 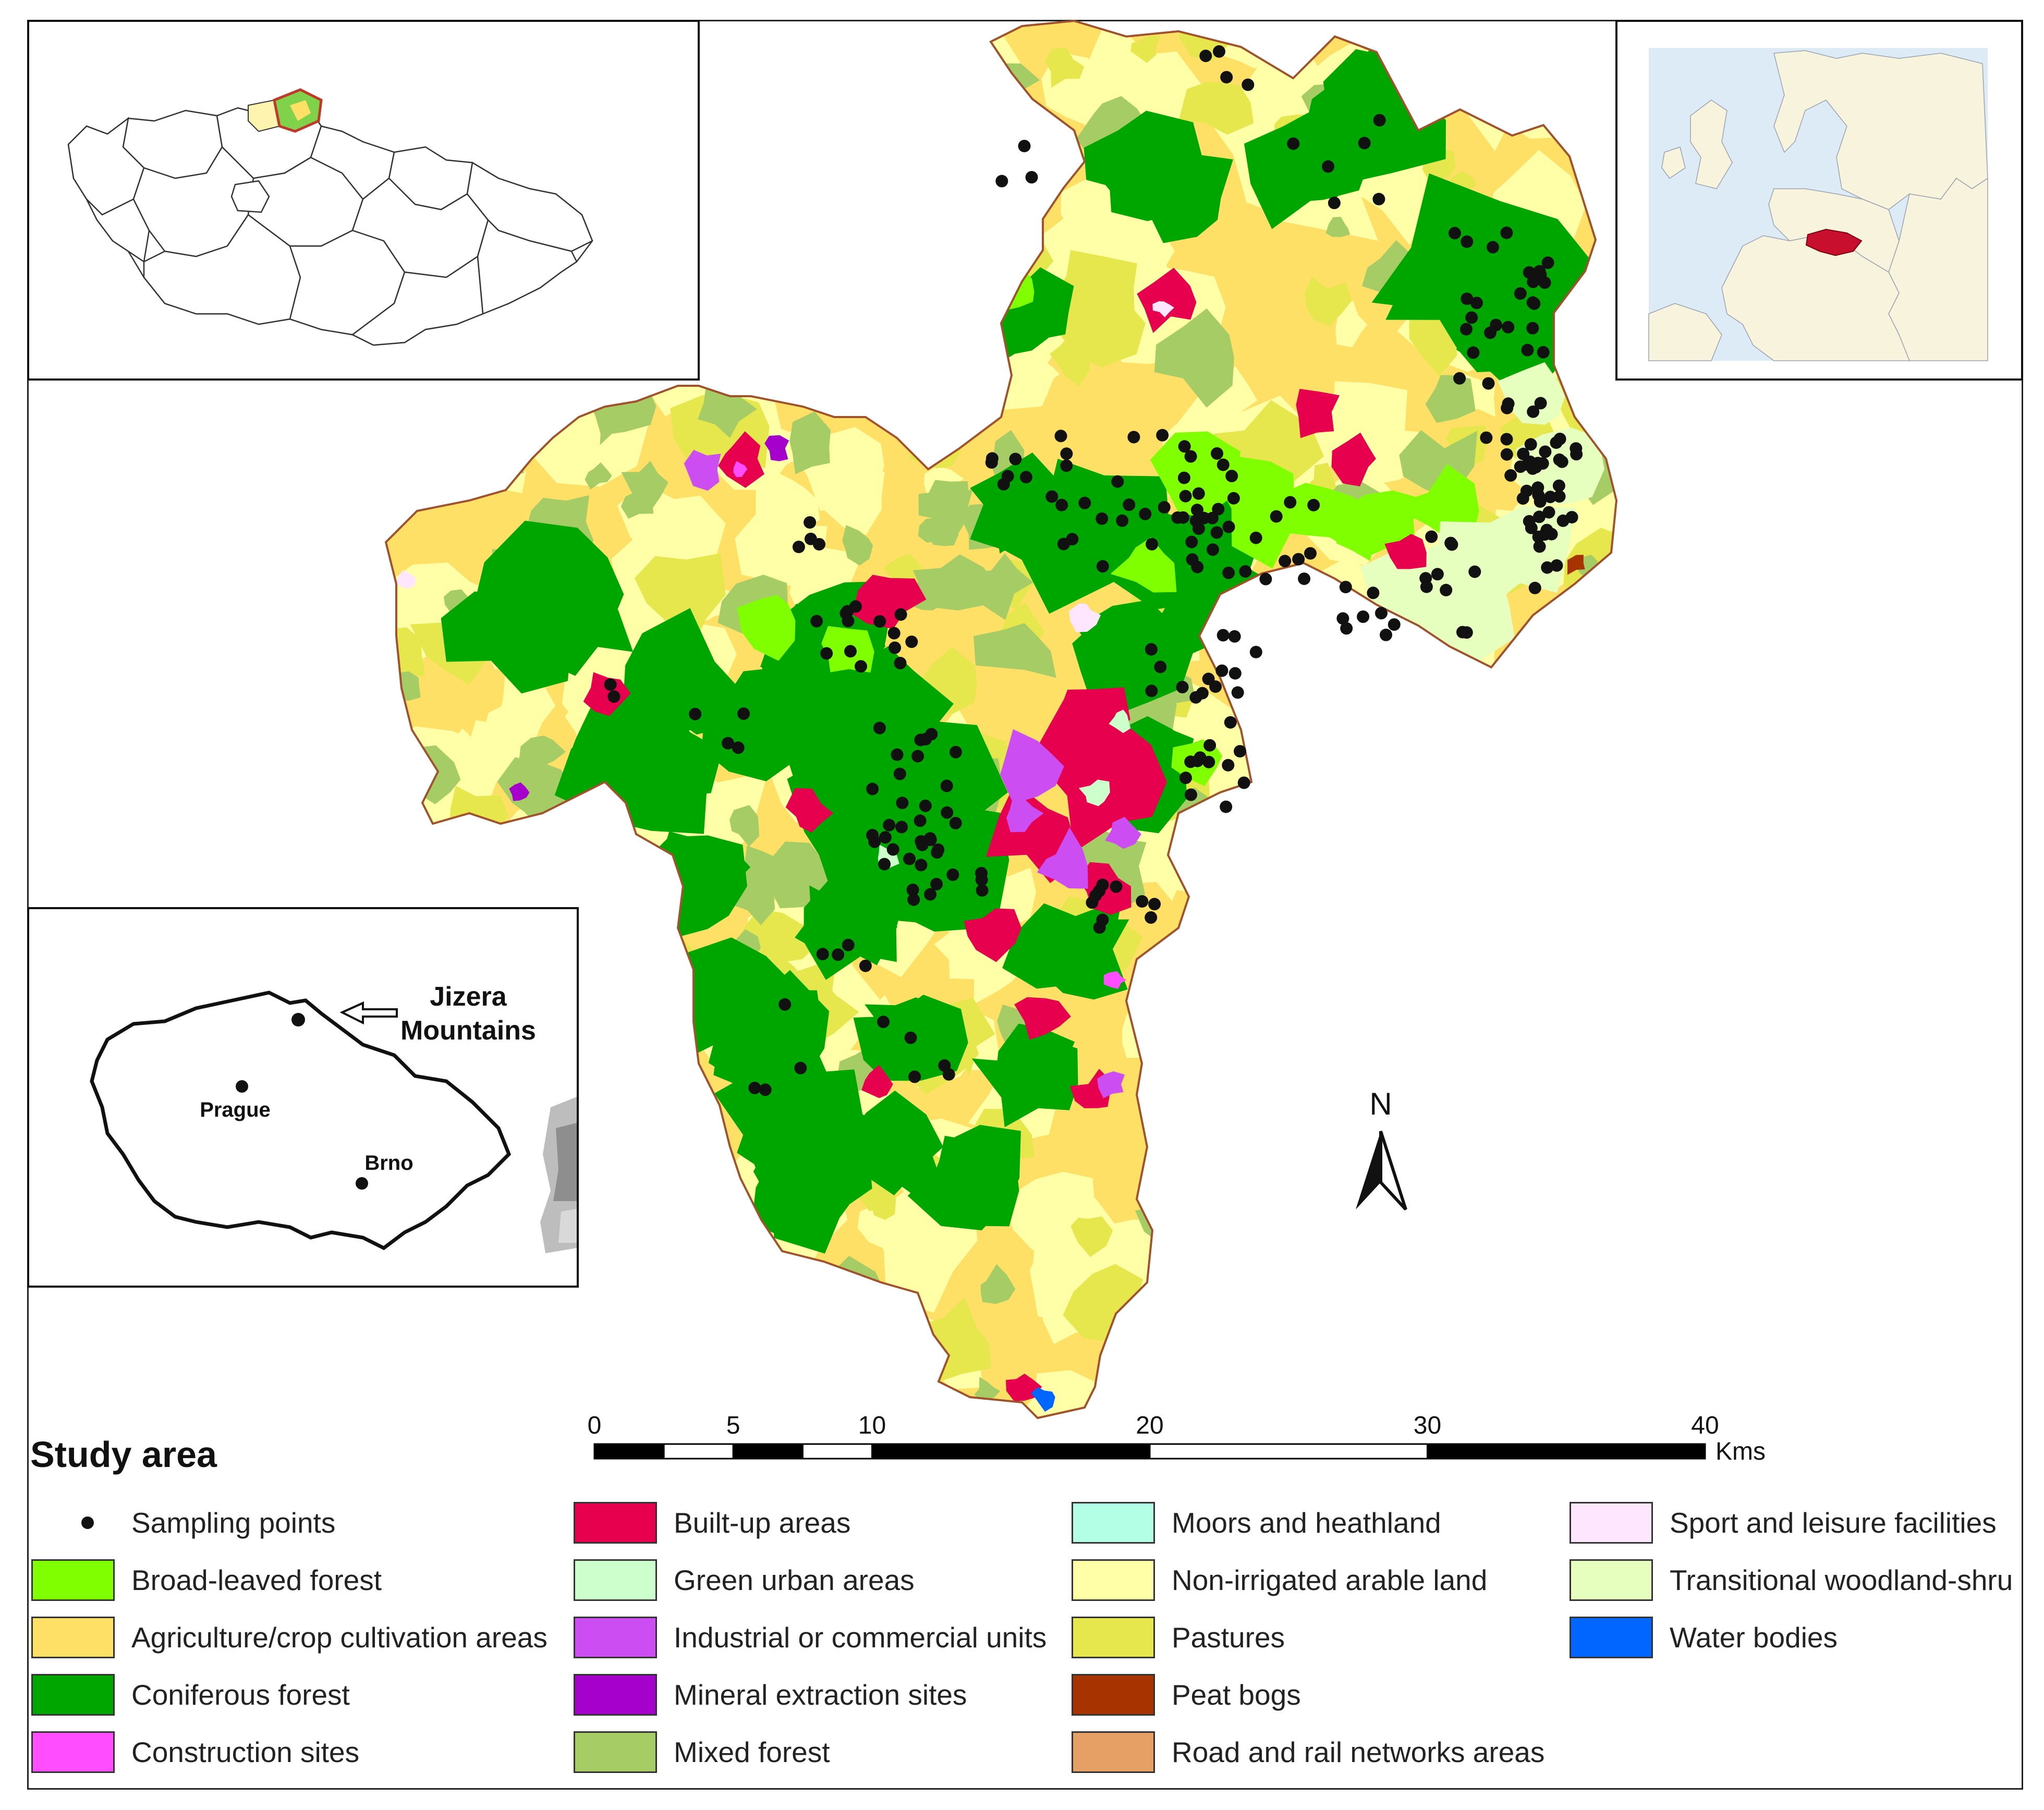 I want to click on scale-bar-unit: Kms, so click(x=1741, y=1451).